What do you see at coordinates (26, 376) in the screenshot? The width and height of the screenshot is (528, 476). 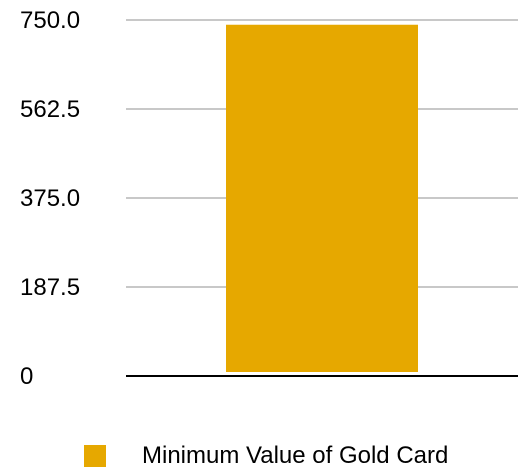 I see `y-tick-label: 0` at bounding box center [26, 376].